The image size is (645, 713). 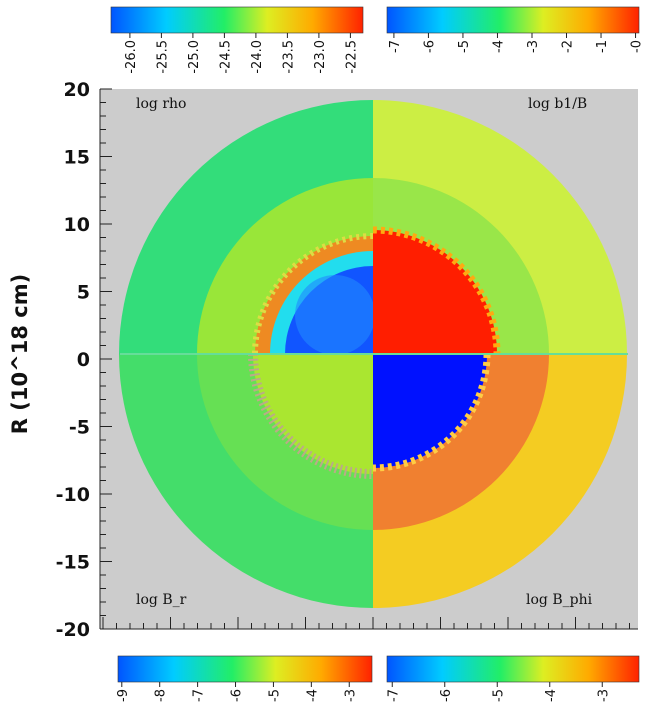 I want to click on quadrant-log-b1-B, so click(x=500, y=227).